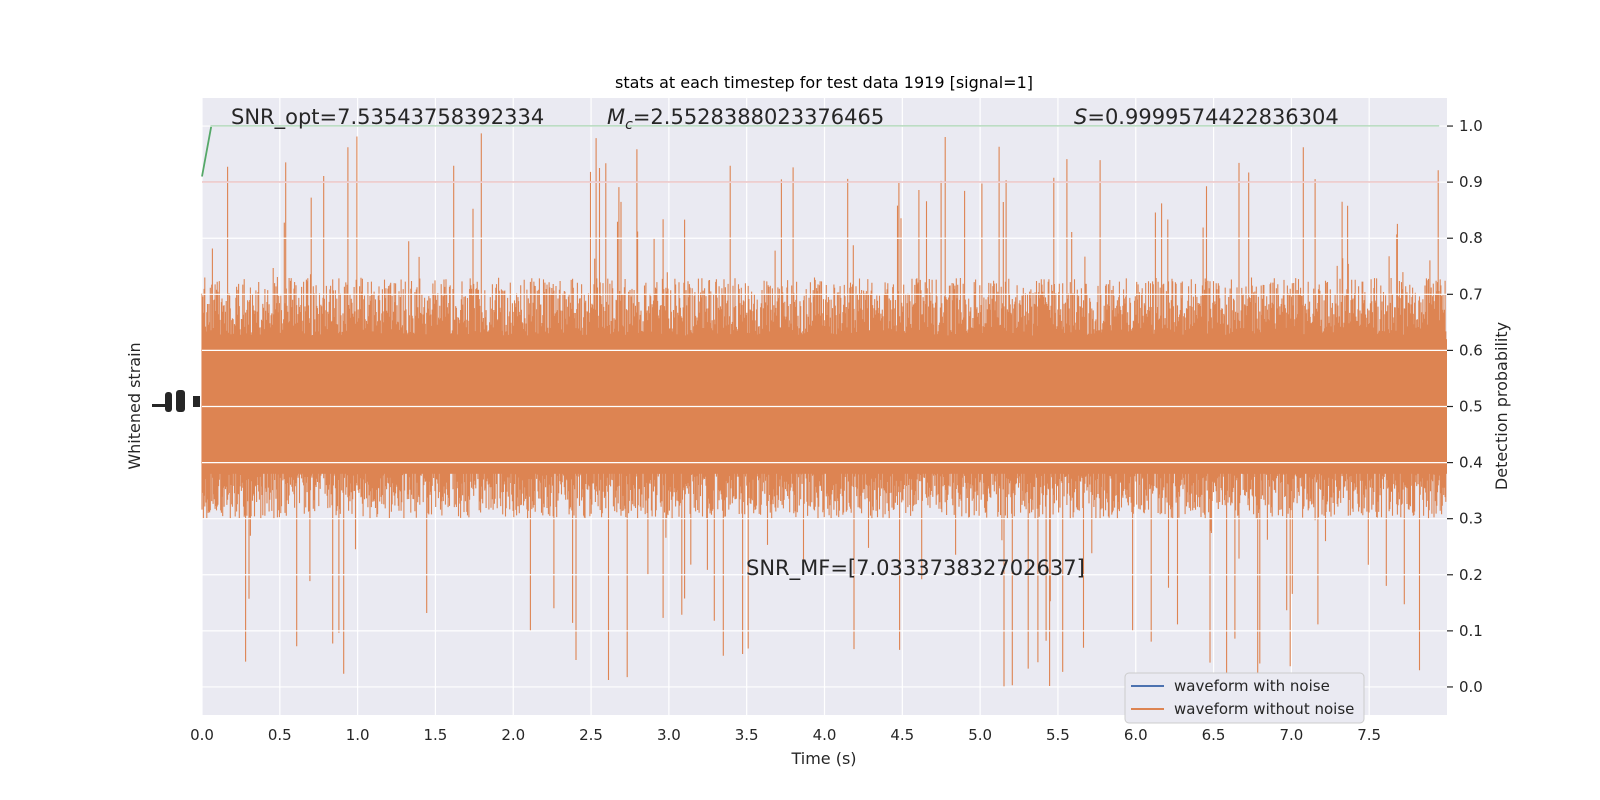 This screenshot has height=800, width=1600. I want to click on x-tick-label: 7.5, so click(1369, 735).